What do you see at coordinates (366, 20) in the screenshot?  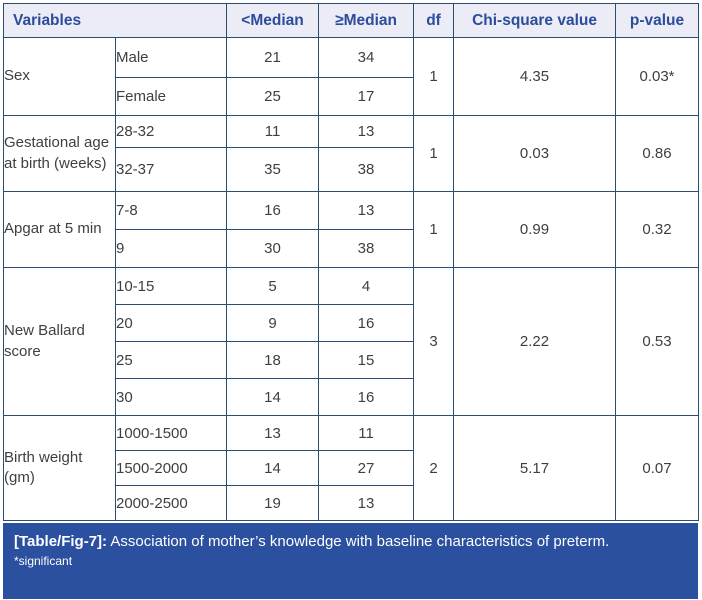 I see `header-cell-ge-median: ≥Median` at bounding box center [366, 20].